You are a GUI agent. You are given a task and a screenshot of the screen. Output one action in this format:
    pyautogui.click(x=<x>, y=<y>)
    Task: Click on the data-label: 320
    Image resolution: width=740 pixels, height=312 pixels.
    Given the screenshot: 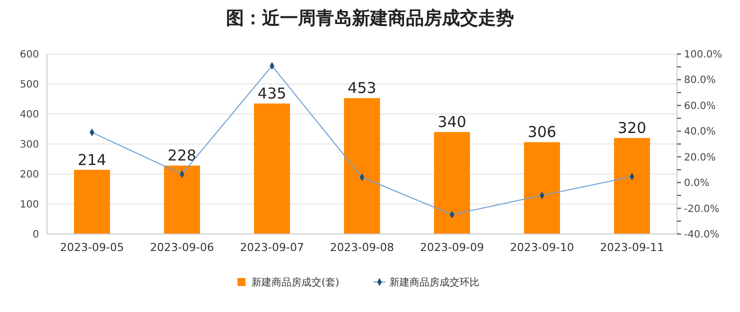 What is the action you would take?
    pyautogui.click(x=632, y=128)
    